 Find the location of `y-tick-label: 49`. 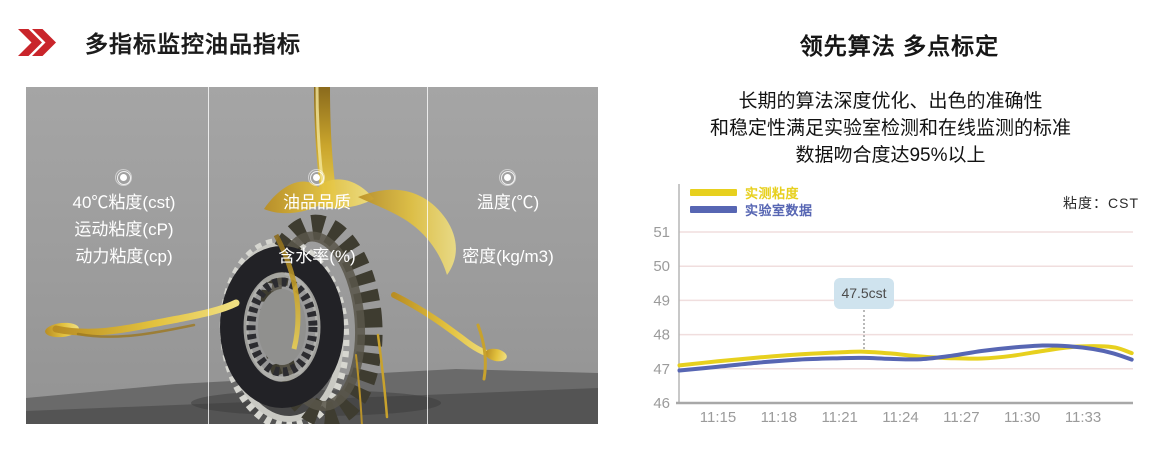

y-tick-label: 49 is located at coordinates (661, 300).